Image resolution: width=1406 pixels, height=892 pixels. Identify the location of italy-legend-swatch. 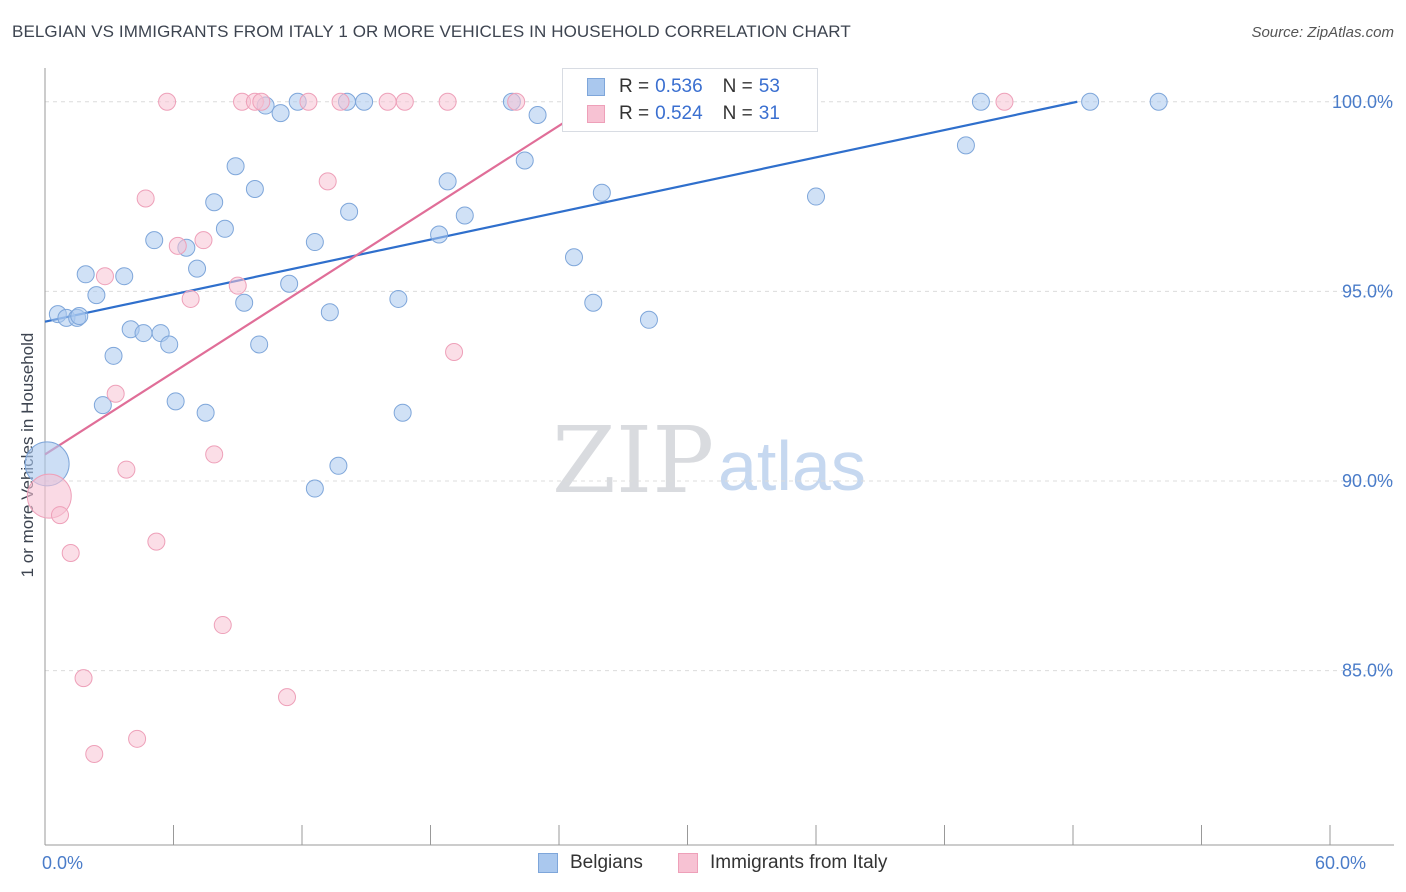
(688, 863).